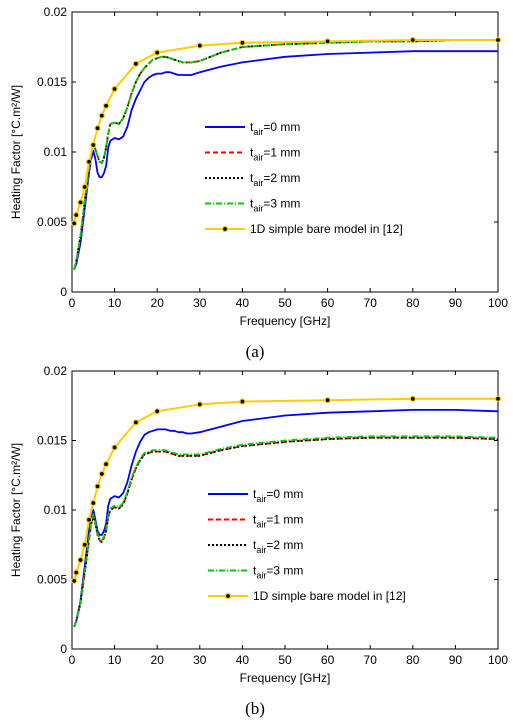  What do you see at coordinates (255, 351) in the screenshot?
I see `panel-label: (a)` at bounding box center [255, 351].